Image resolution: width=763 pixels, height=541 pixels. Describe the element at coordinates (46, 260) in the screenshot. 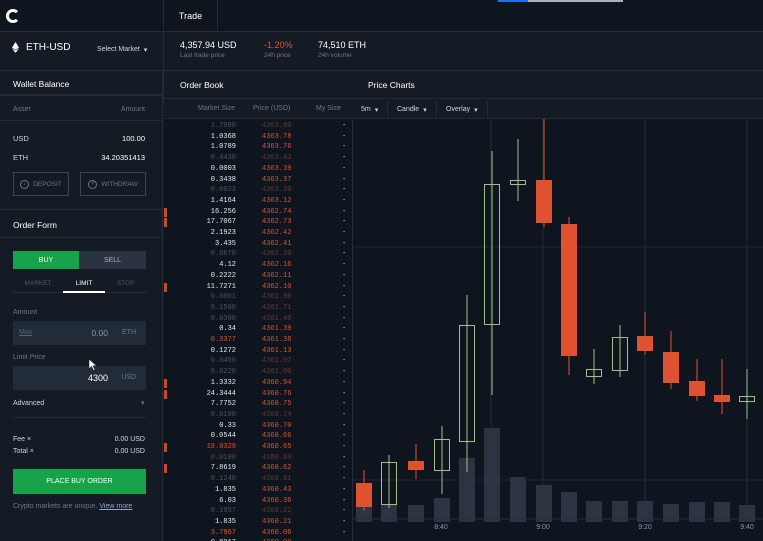

I see `buy-toggle: BUY` at that location.